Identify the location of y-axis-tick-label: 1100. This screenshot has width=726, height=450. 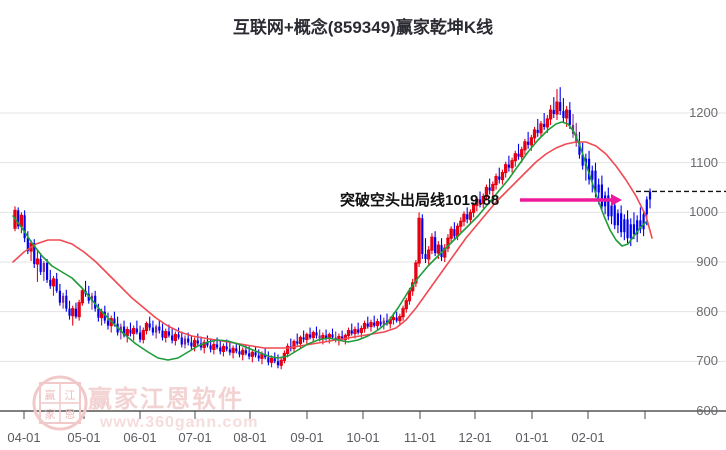
(704, 162).